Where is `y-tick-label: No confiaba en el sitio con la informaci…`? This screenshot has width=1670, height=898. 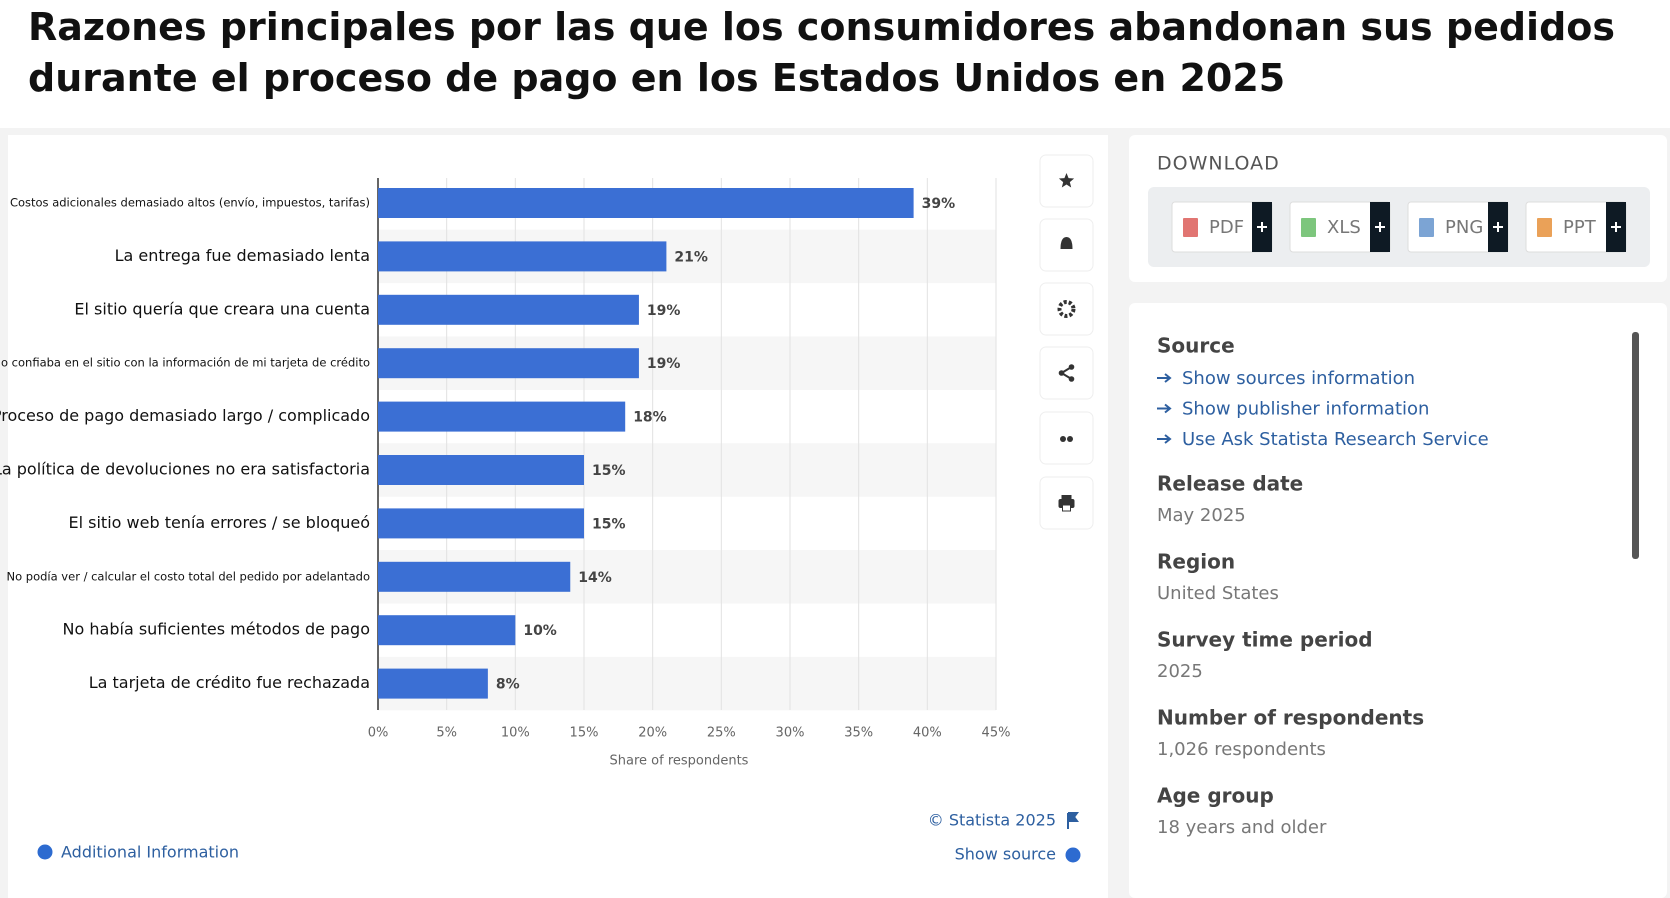
y-tick-label: No confiaba en el sitio con la informaci… is located at coordinates (185, 363).